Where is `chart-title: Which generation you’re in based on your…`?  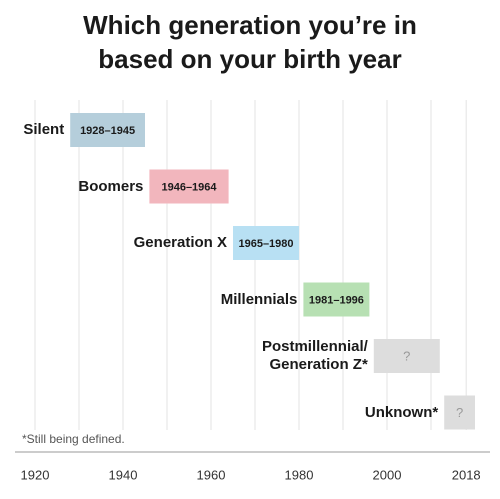
chart-title: Which generation you’re in based on your… is located at coordinates (250, 42).